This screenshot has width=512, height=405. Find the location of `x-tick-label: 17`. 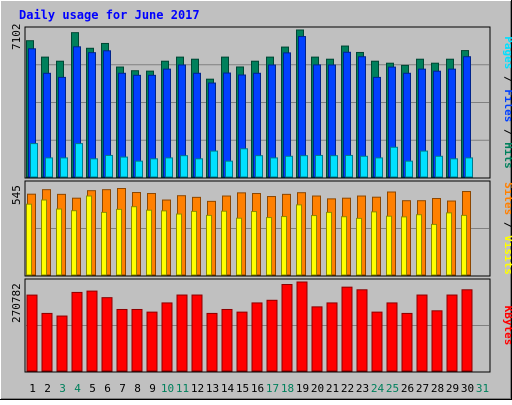

x-tick-label: 17 is located at coordinates (272, 388).